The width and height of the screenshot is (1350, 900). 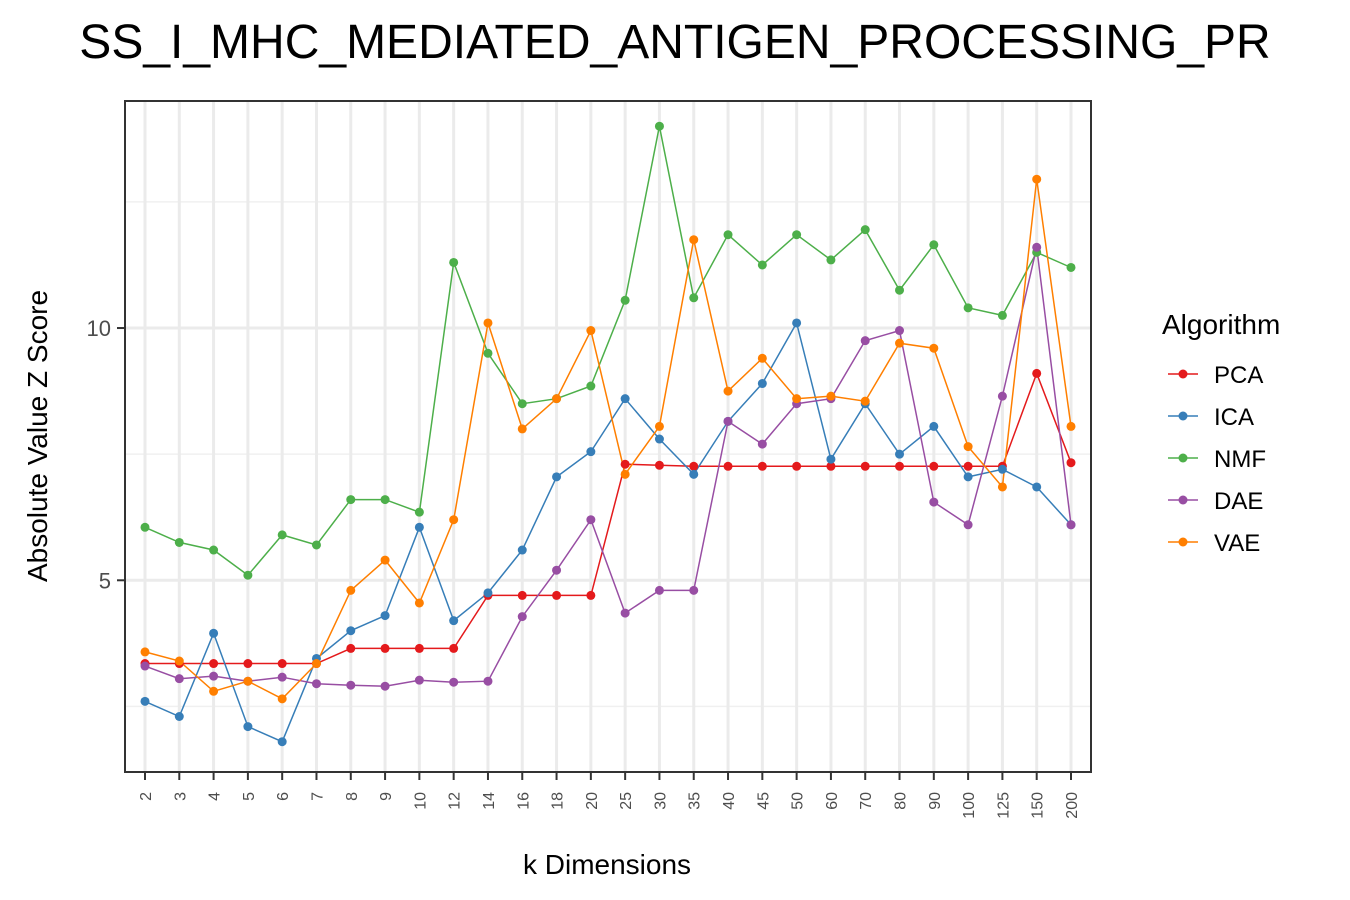 What do you see at coordinates (1183, 542) in the screenshot?
I see `legend-marker-vae` at bounding box center [1183, 542].